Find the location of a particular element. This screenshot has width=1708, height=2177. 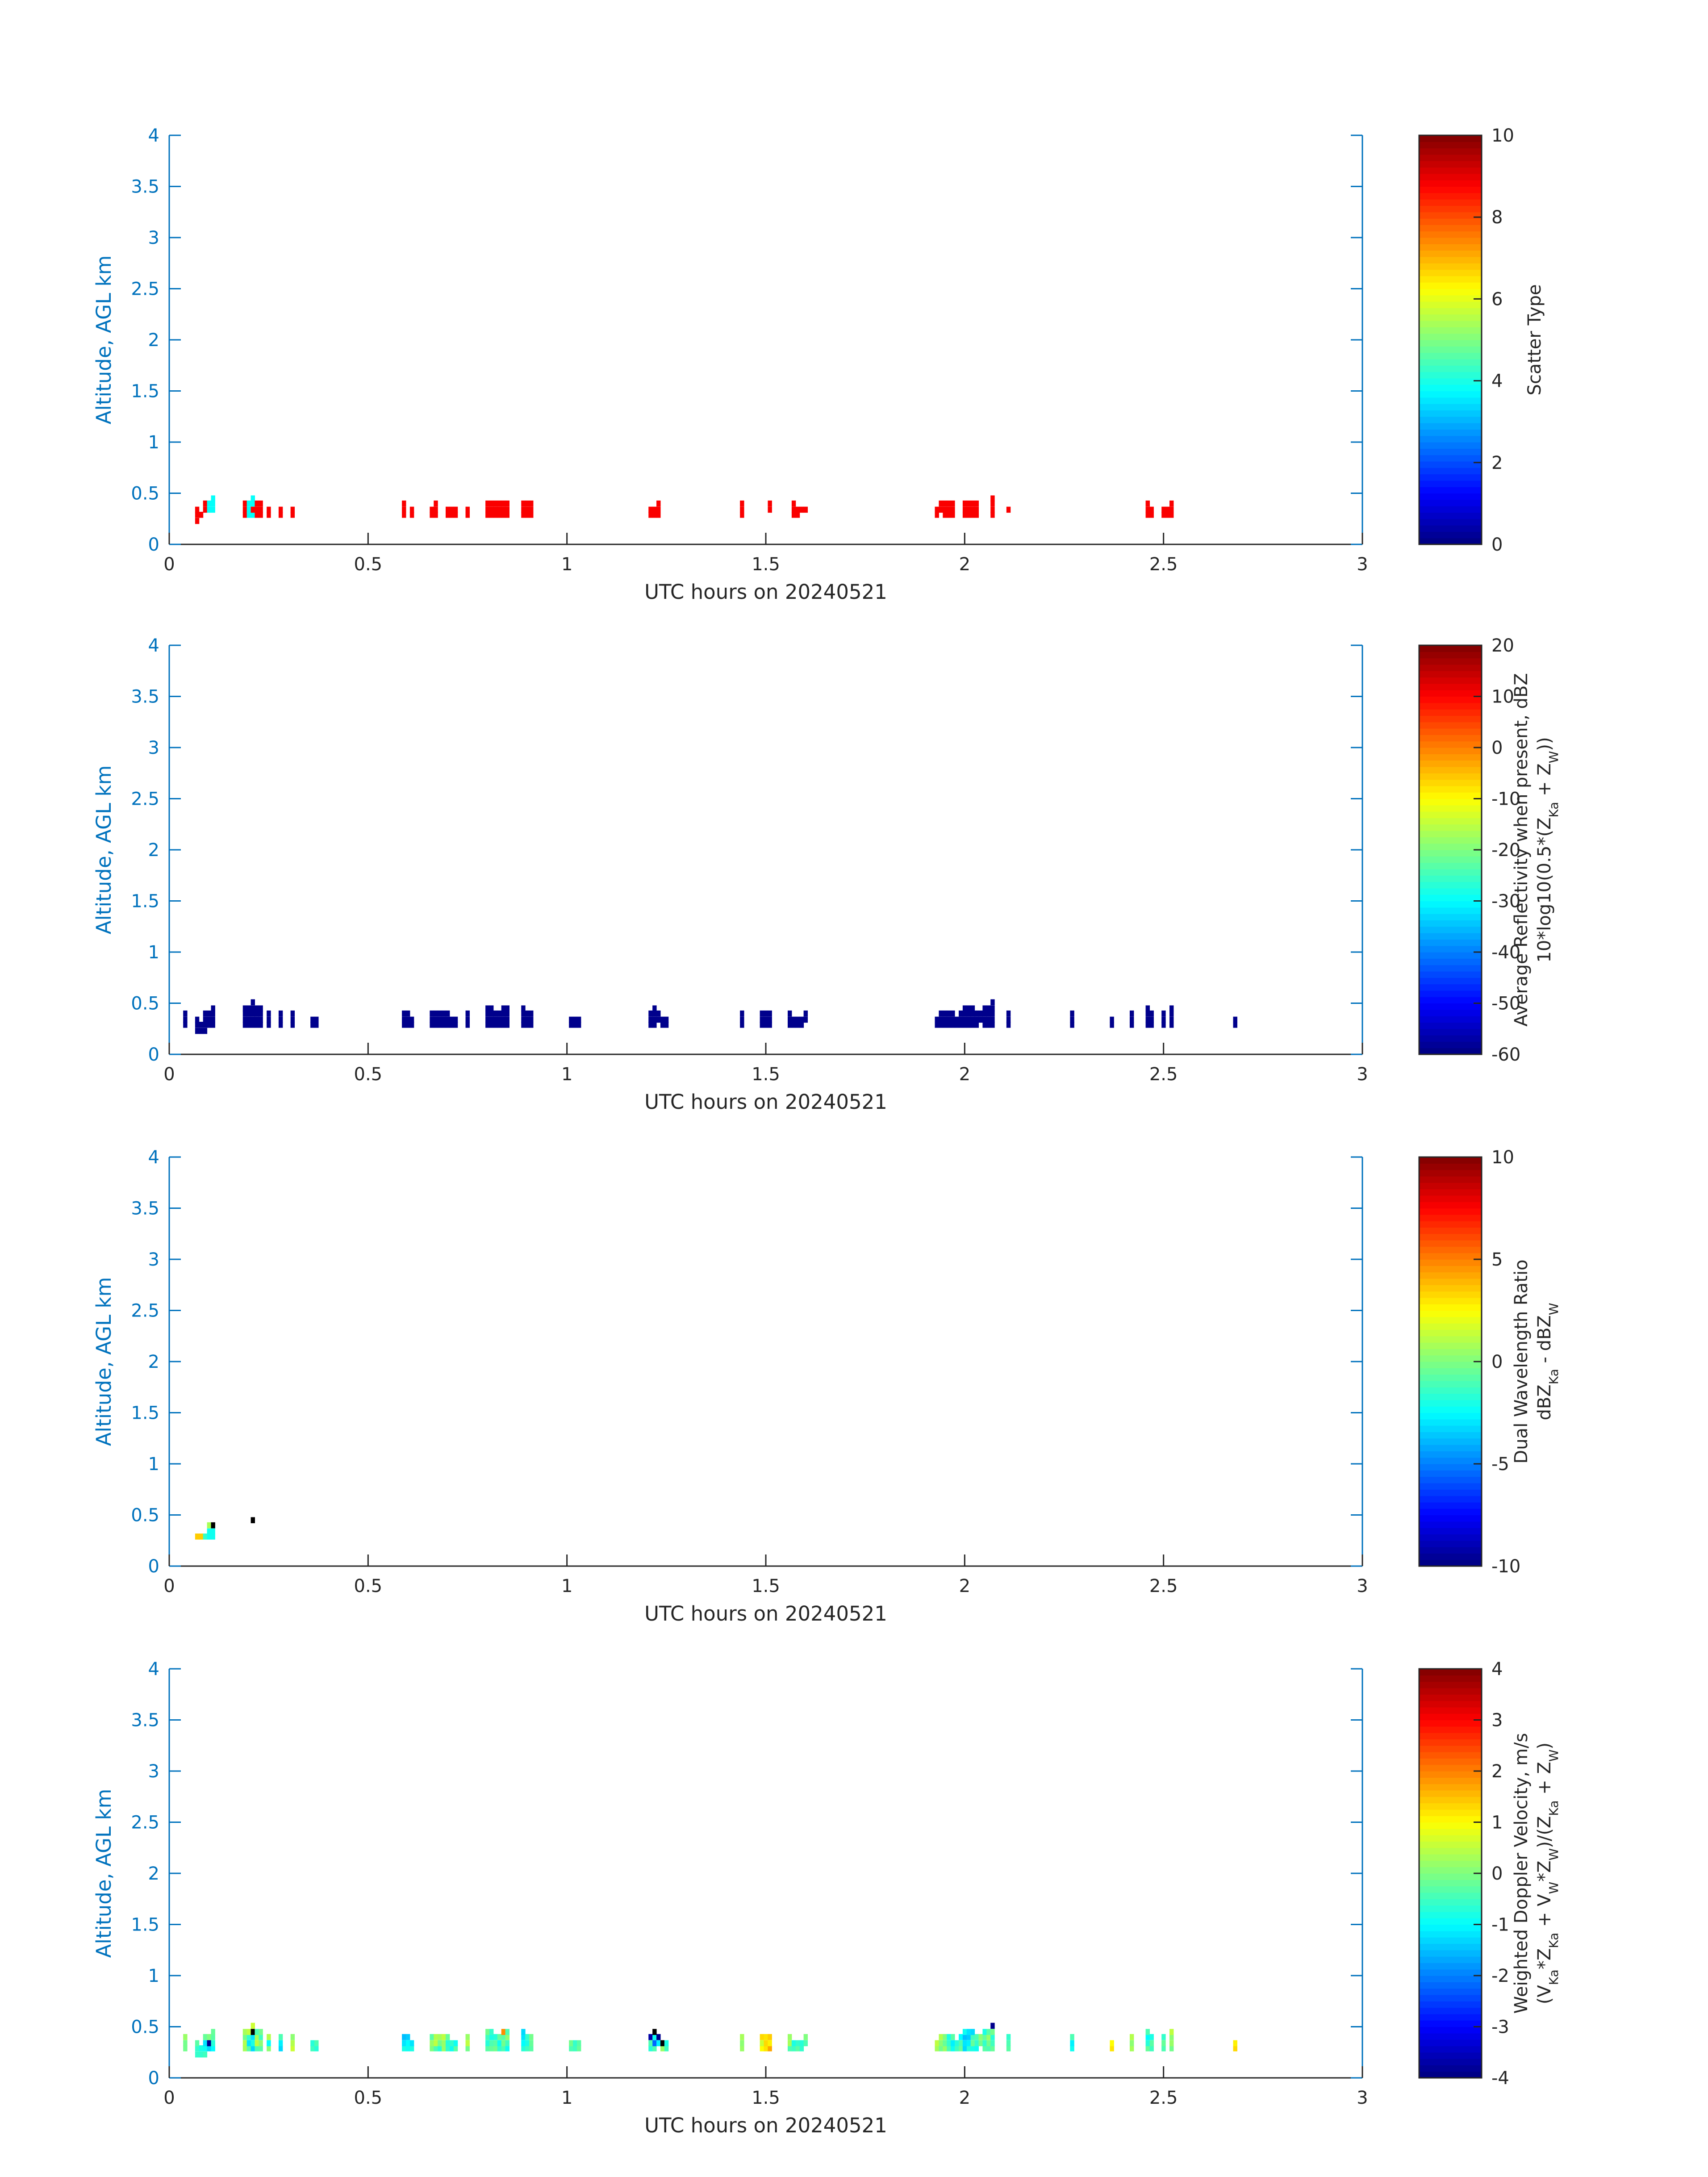

heatmap-cells is located at coordinates (225, 1528).